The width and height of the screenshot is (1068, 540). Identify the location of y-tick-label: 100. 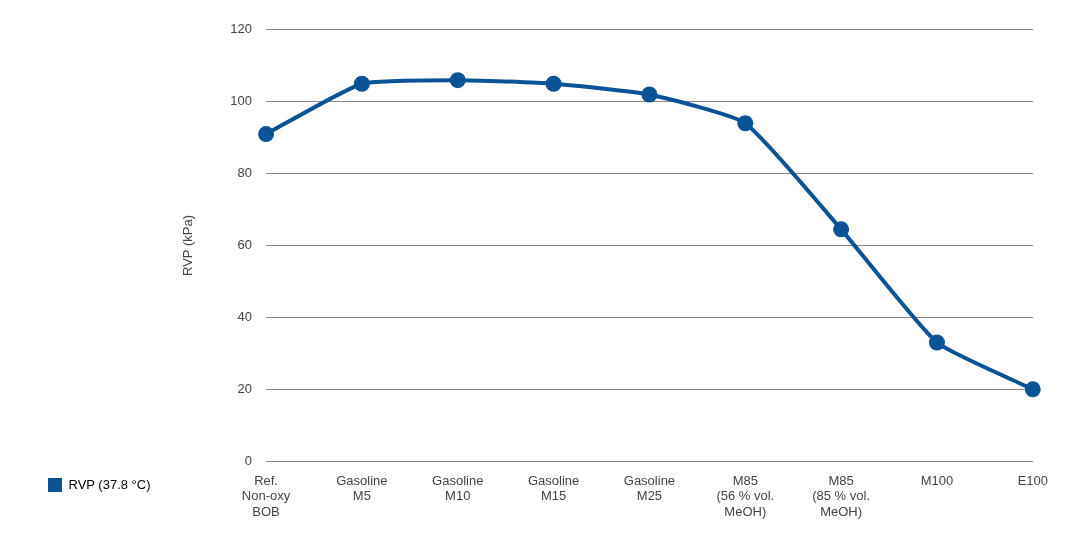
(241, 101).